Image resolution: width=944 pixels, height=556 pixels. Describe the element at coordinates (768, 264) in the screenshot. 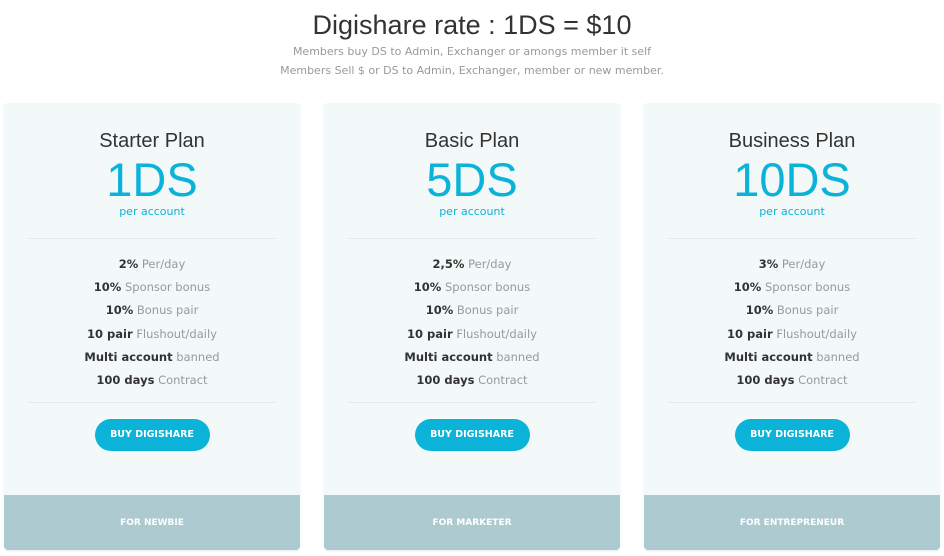

I see `feature-value: 3%` at that location.